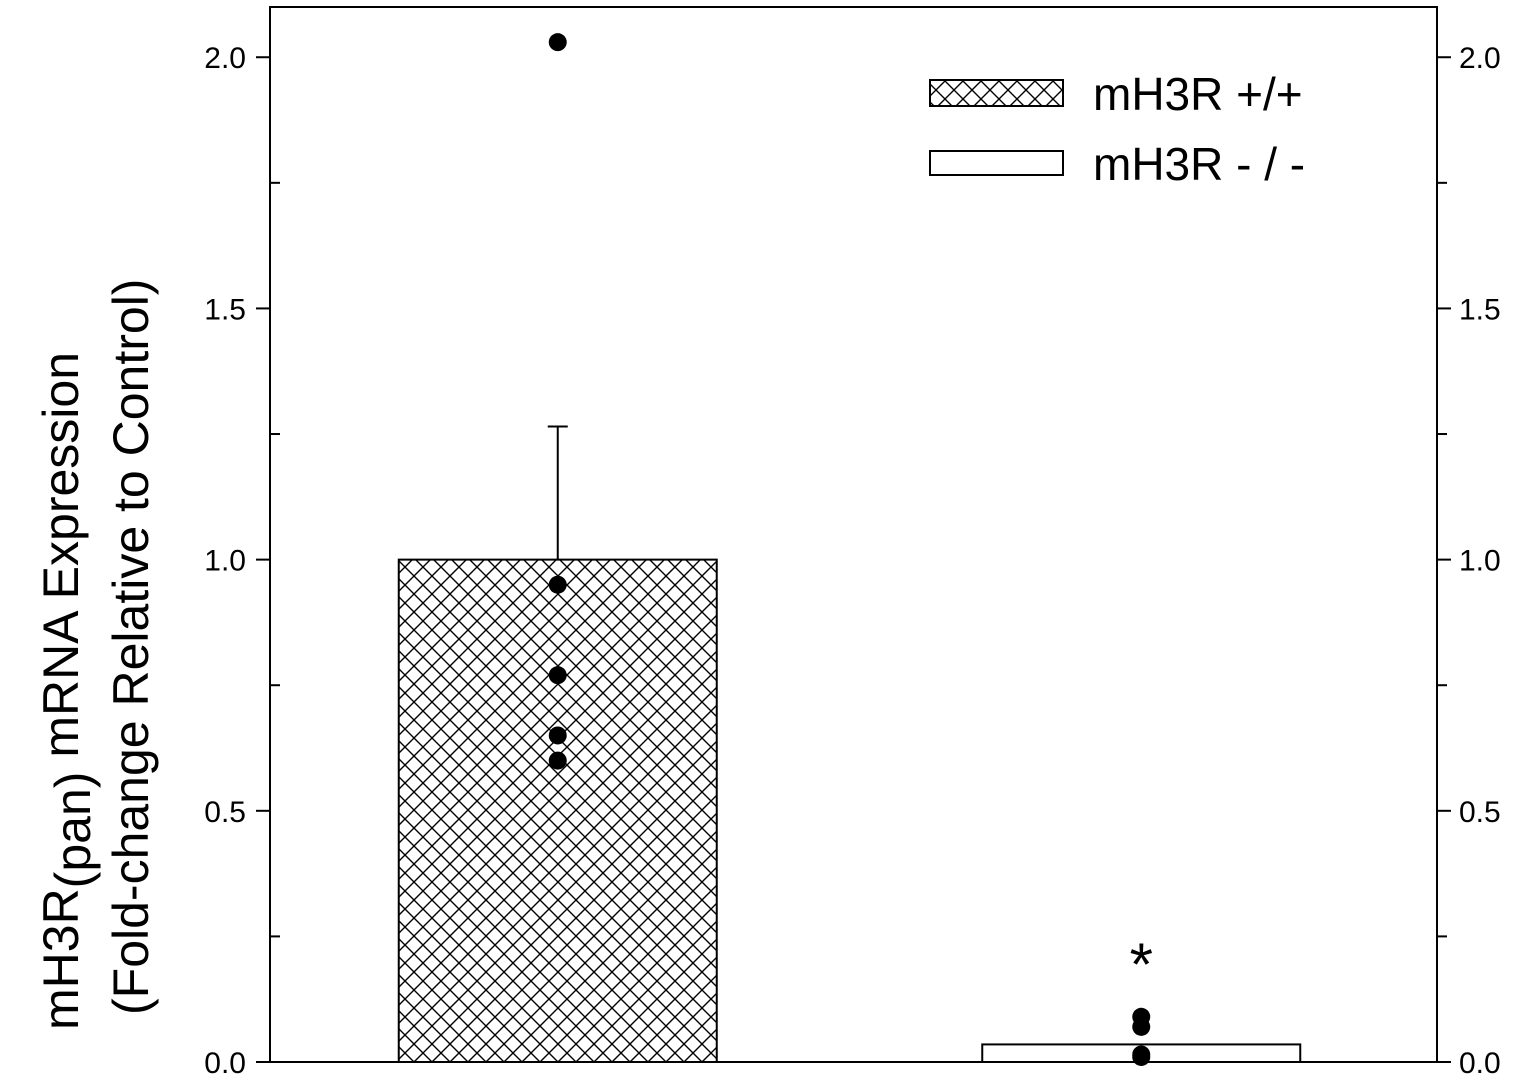  What do you see at coordinates (996, 163) in the screenshot?
I see `legend-swatch-ko` at bounding box center [996, 163].